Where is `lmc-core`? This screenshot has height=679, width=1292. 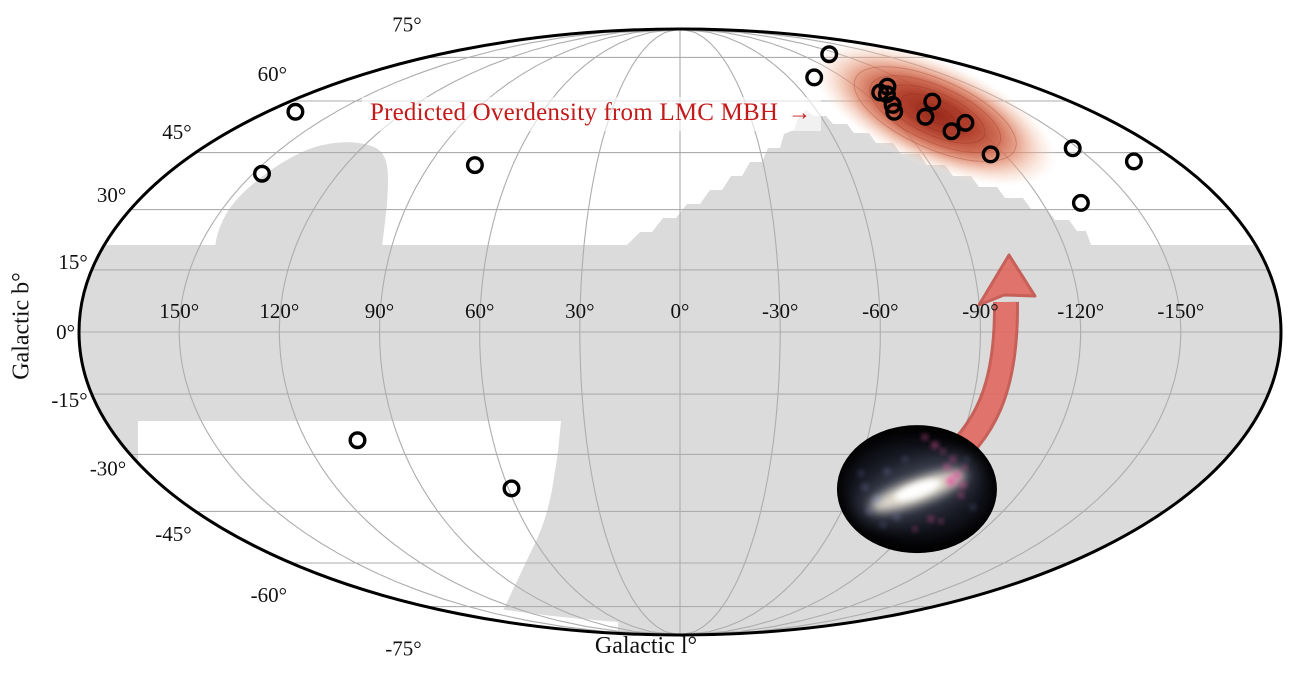
lmc-core is located at coordinates (917, 490).